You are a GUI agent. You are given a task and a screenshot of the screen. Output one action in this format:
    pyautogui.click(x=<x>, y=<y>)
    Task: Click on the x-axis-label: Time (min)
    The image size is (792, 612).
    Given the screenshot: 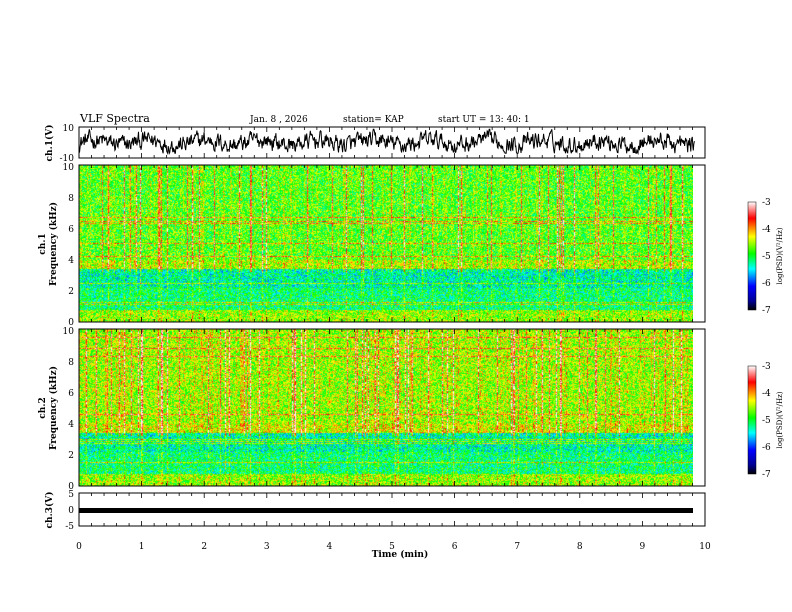 What is the action you would take?
    pyautogui.click(x=400, y=554)
    